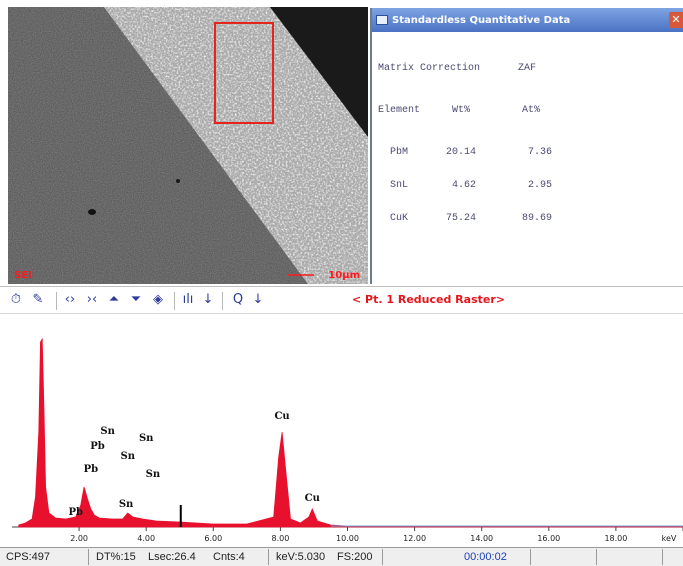 The width and height of the screenshot is (683, 566). I want to click on window-titlebar: Standardless Quantitative Data ✕, so click(527, 20).